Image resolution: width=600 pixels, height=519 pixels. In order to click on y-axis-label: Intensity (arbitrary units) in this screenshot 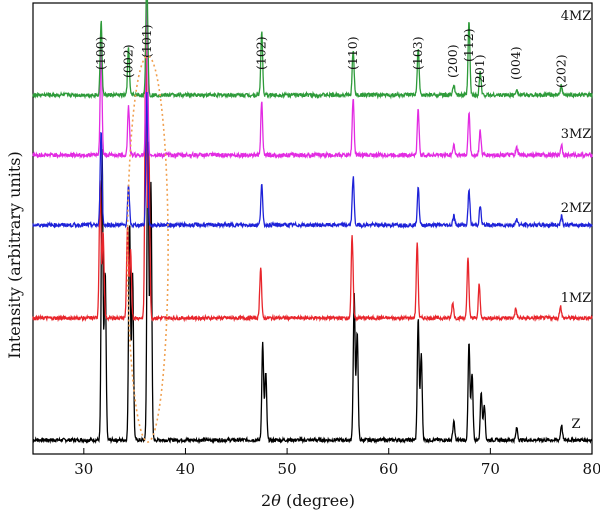, I will do `click(14, 255)`.